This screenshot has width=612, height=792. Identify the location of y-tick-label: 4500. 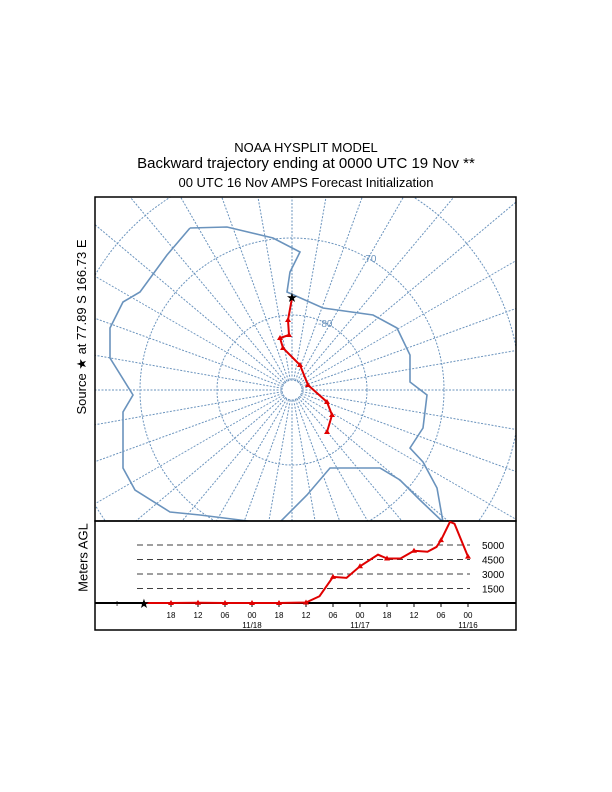
(493, 561).